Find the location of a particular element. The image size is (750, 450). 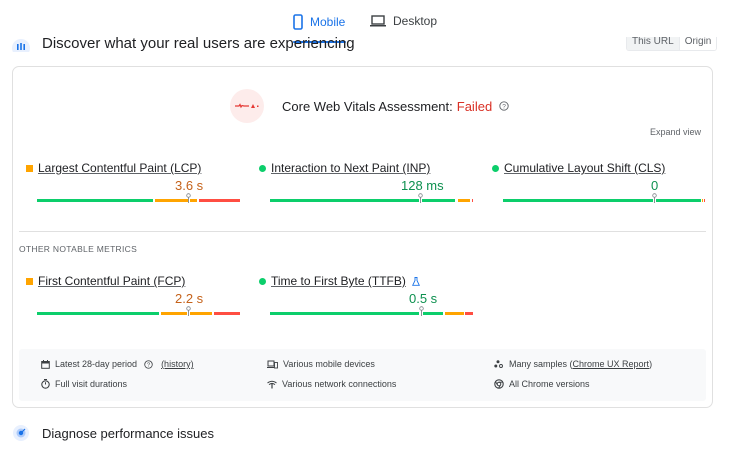

info-durations: Full visit durations is located at coordinates (84, 384).